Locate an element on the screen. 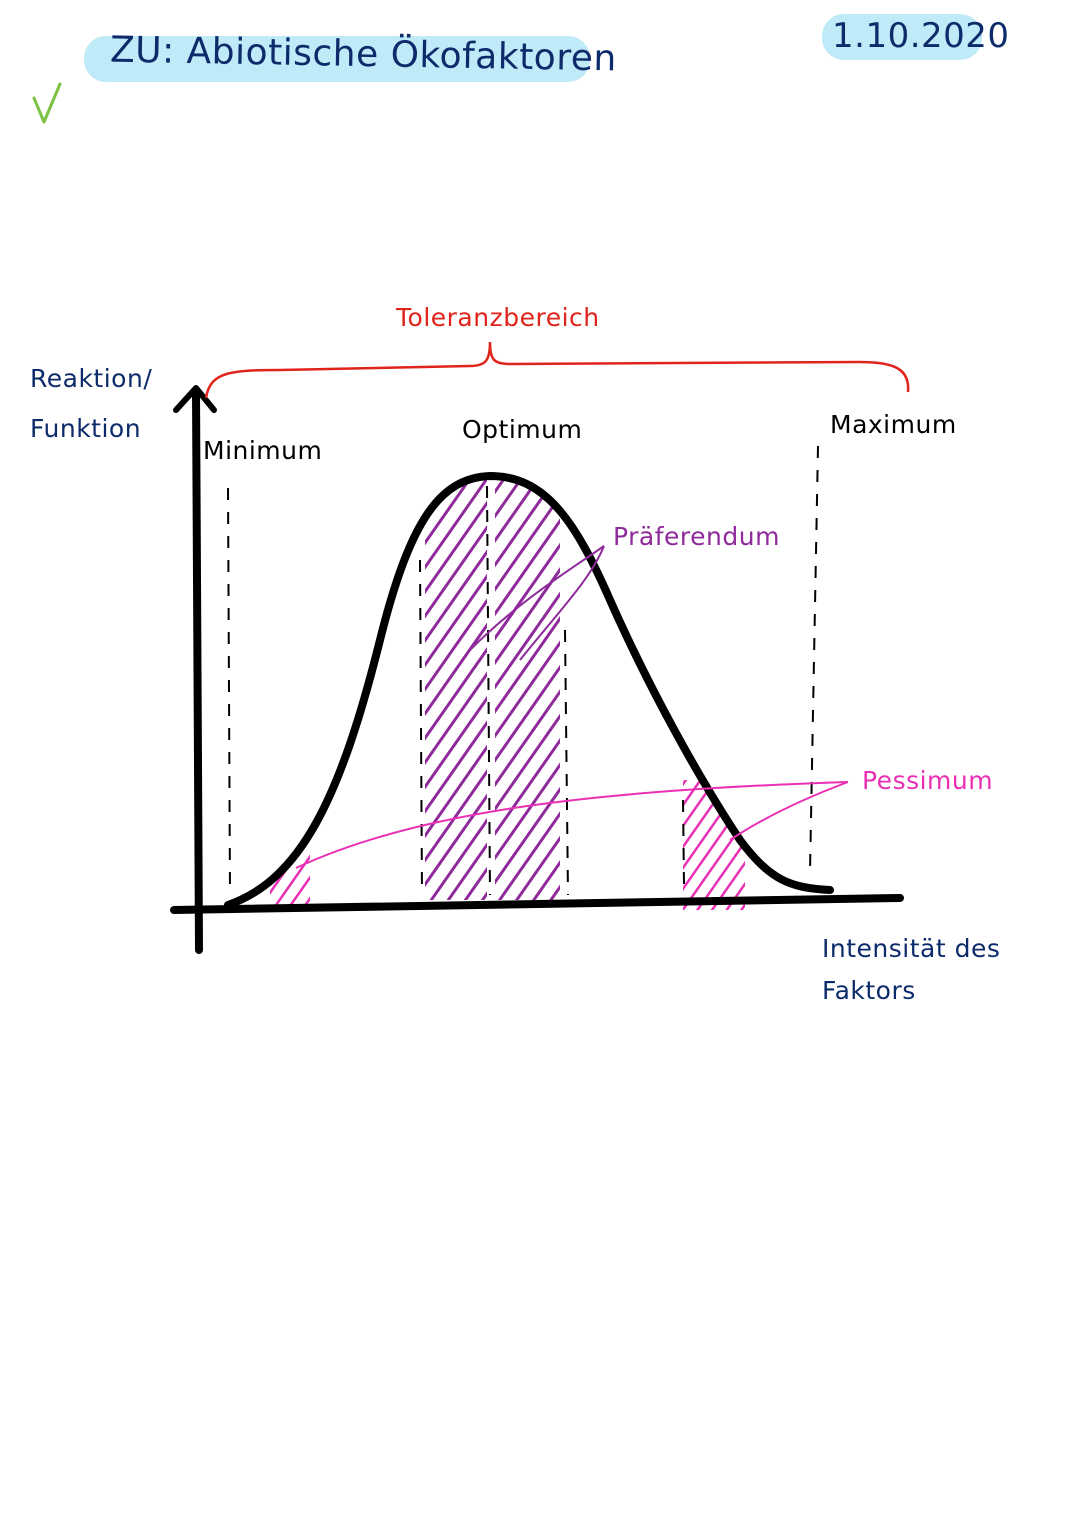  y-axis-arrowhead is located at coordinates (195, 399).